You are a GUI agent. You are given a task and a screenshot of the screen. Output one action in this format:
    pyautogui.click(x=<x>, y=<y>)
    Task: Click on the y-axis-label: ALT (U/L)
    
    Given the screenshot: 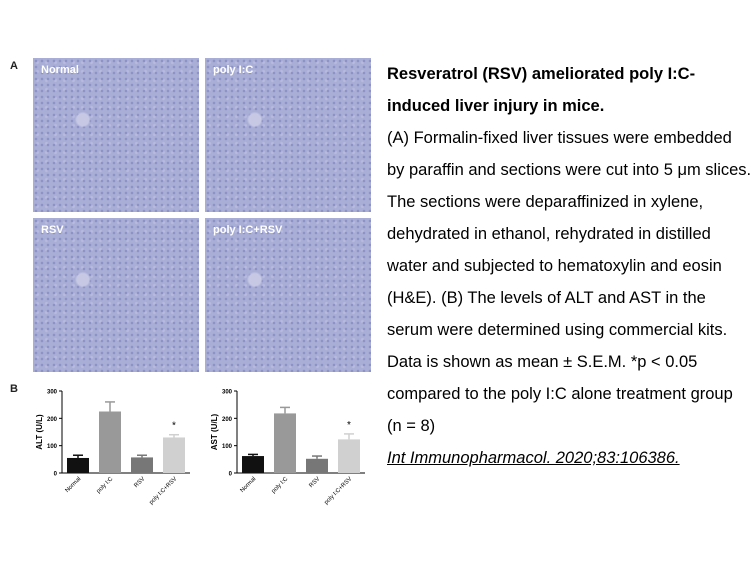 What is the action you would take?
    pyautogui.click(x=39, y=432)
    